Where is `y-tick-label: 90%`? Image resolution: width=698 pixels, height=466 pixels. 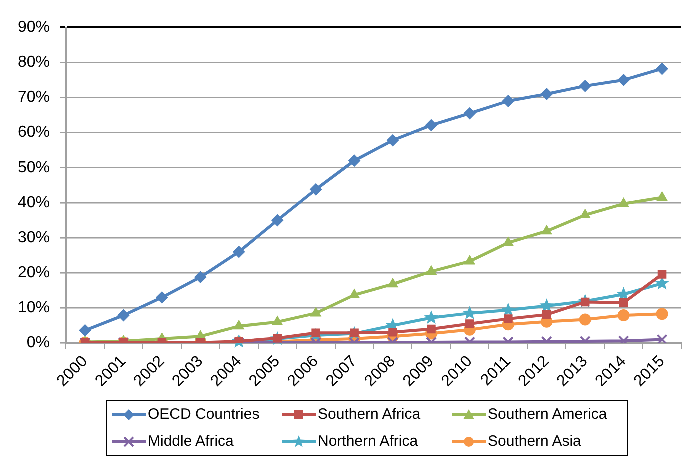
y-tick-label: 90% is located at coordinates (34, 27).